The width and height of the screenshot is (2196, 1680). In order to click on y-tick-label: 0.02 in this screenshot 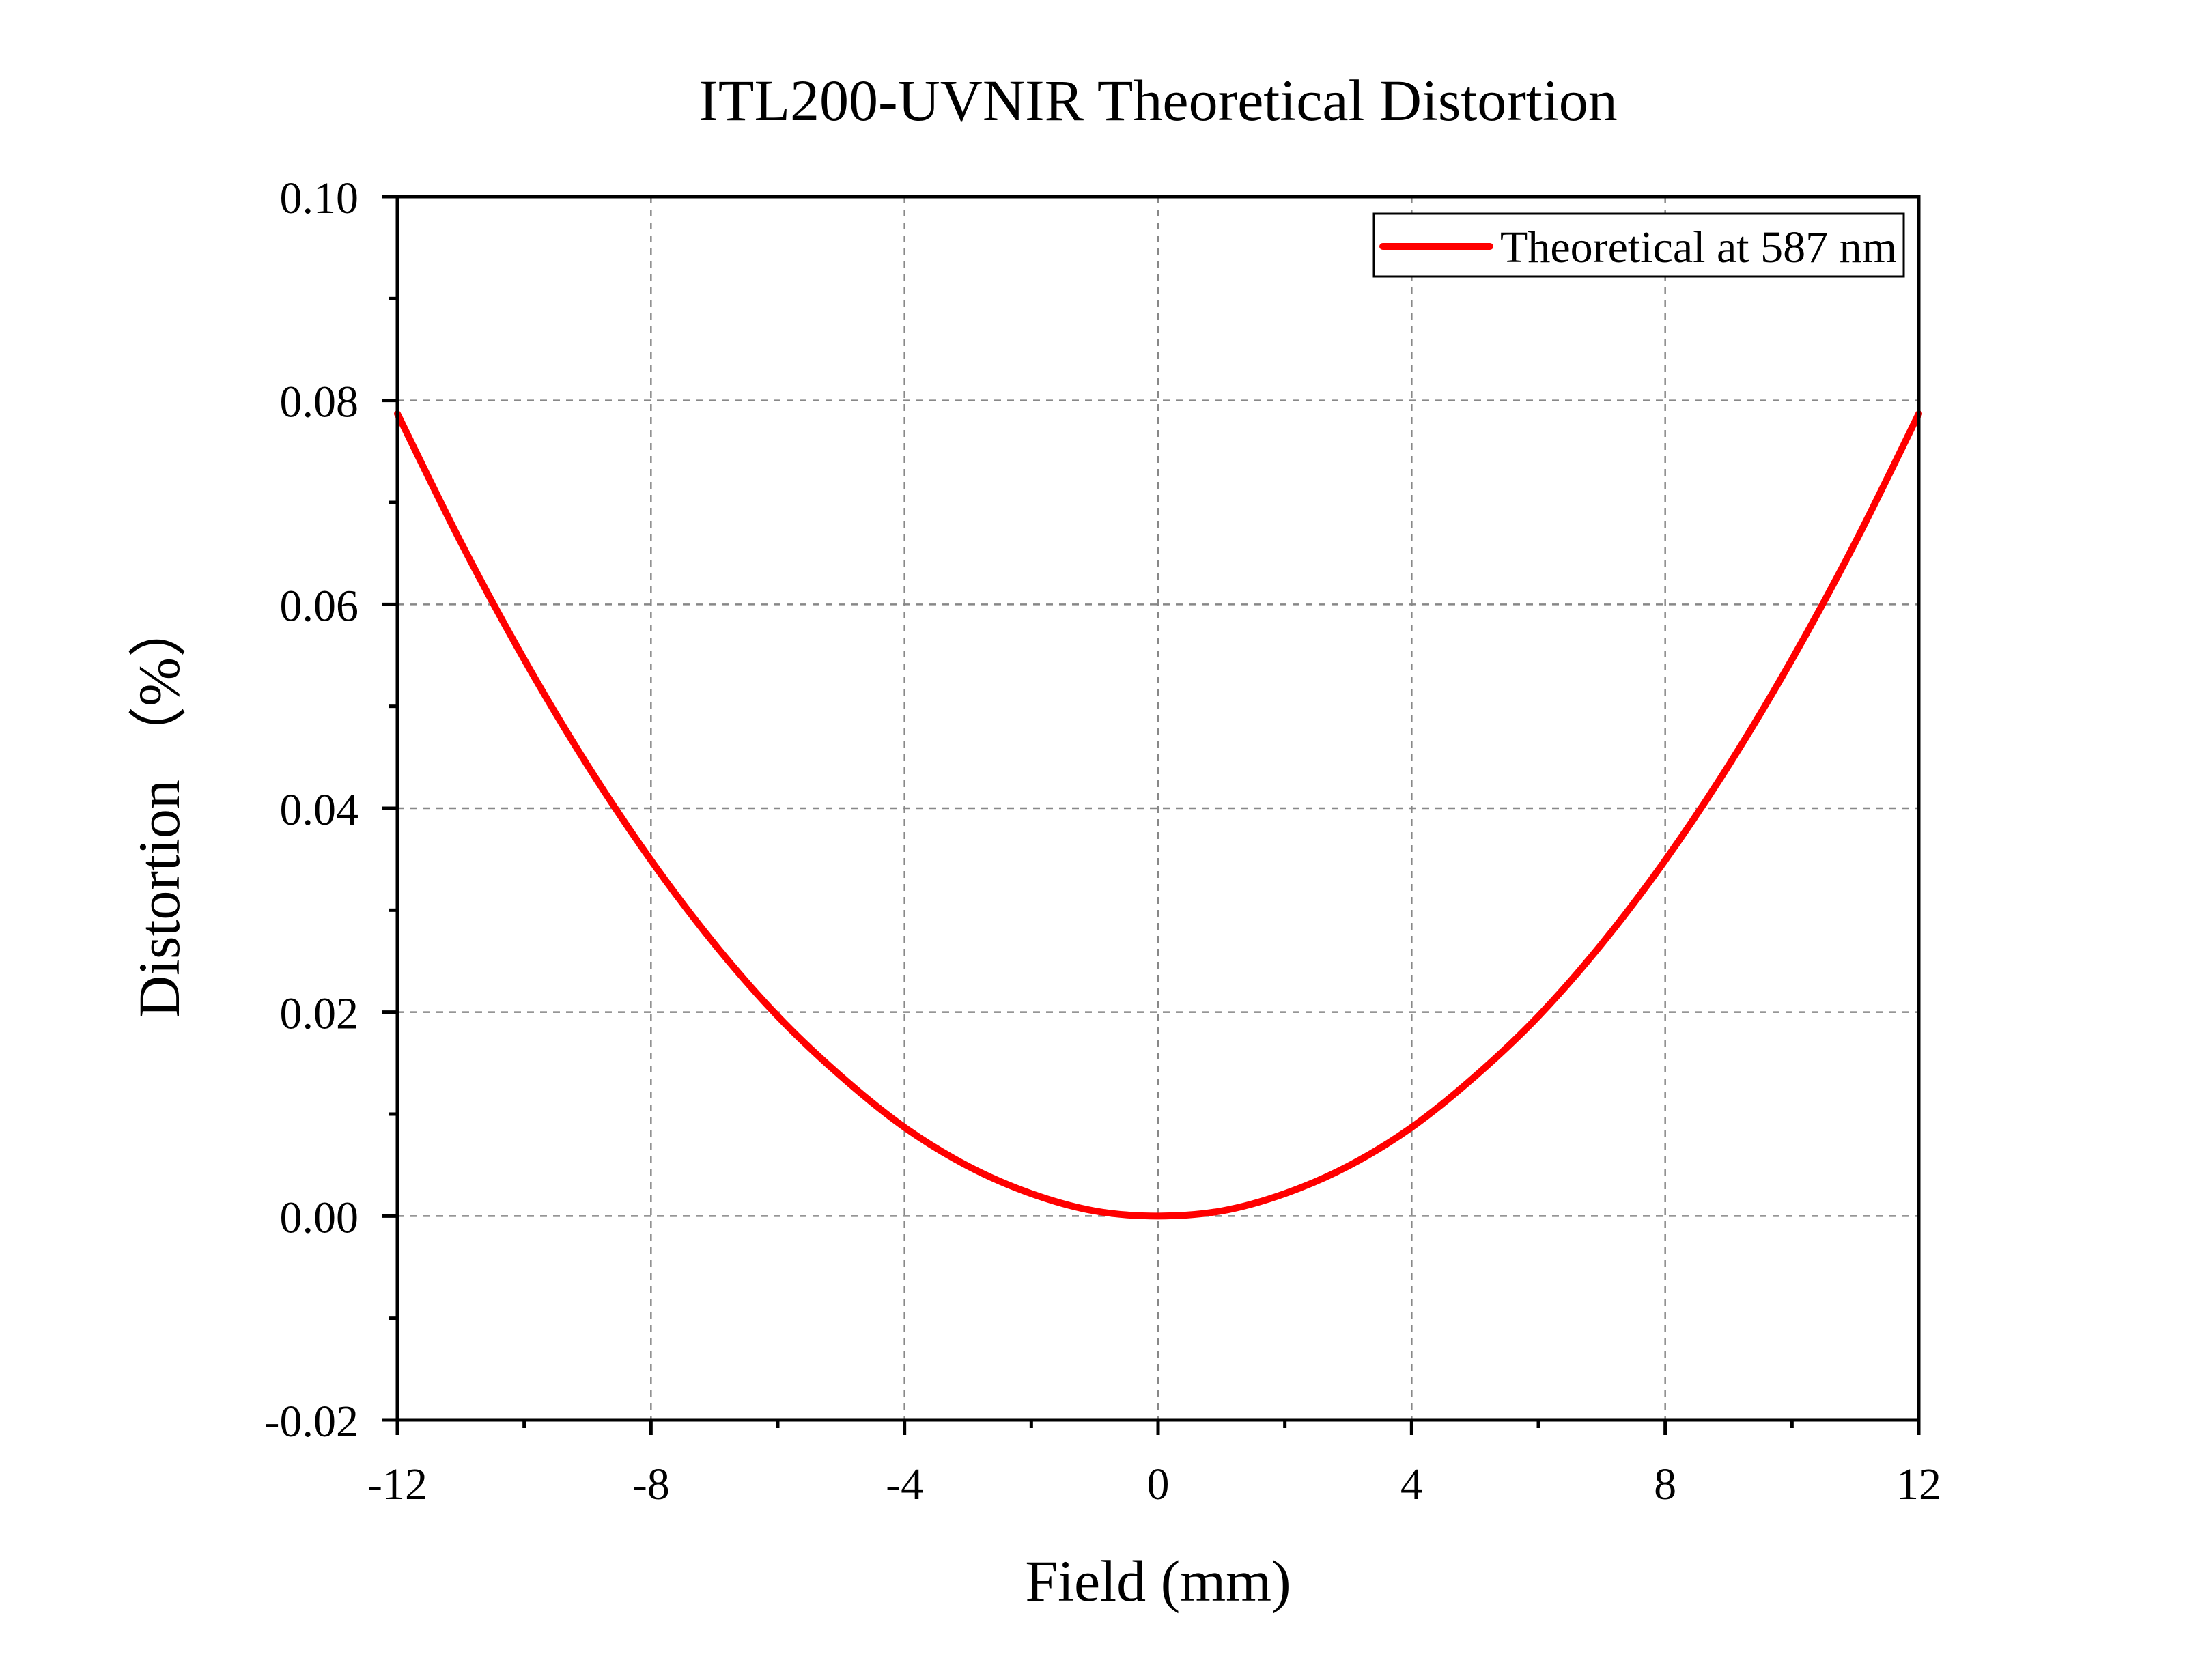, I will do `click(320, 1014)`.